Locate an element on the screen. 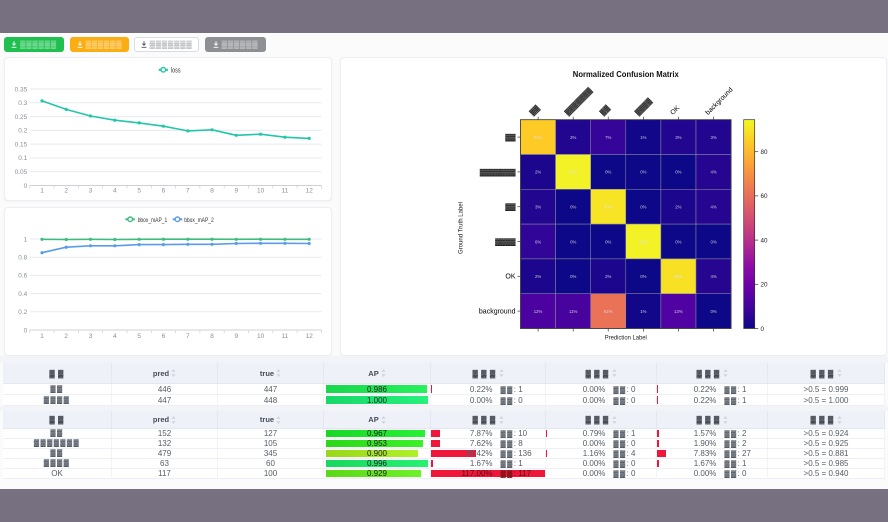 Image resolution: width=888 pixels, height=522 pixels. svg-text: loss is located at coordinates (176, 70).